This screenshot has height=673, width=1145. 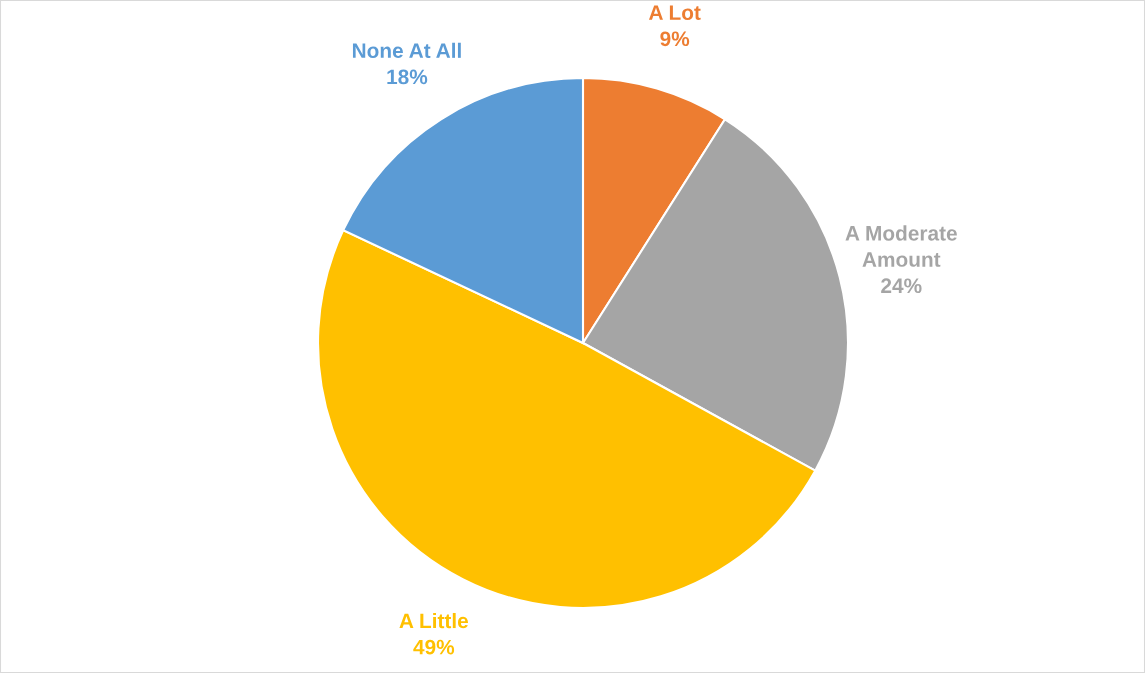 What do you see at coordinates (434, 620) in the screenshot?
I see `slice-label: A Little` at bounding box center [434, 620].